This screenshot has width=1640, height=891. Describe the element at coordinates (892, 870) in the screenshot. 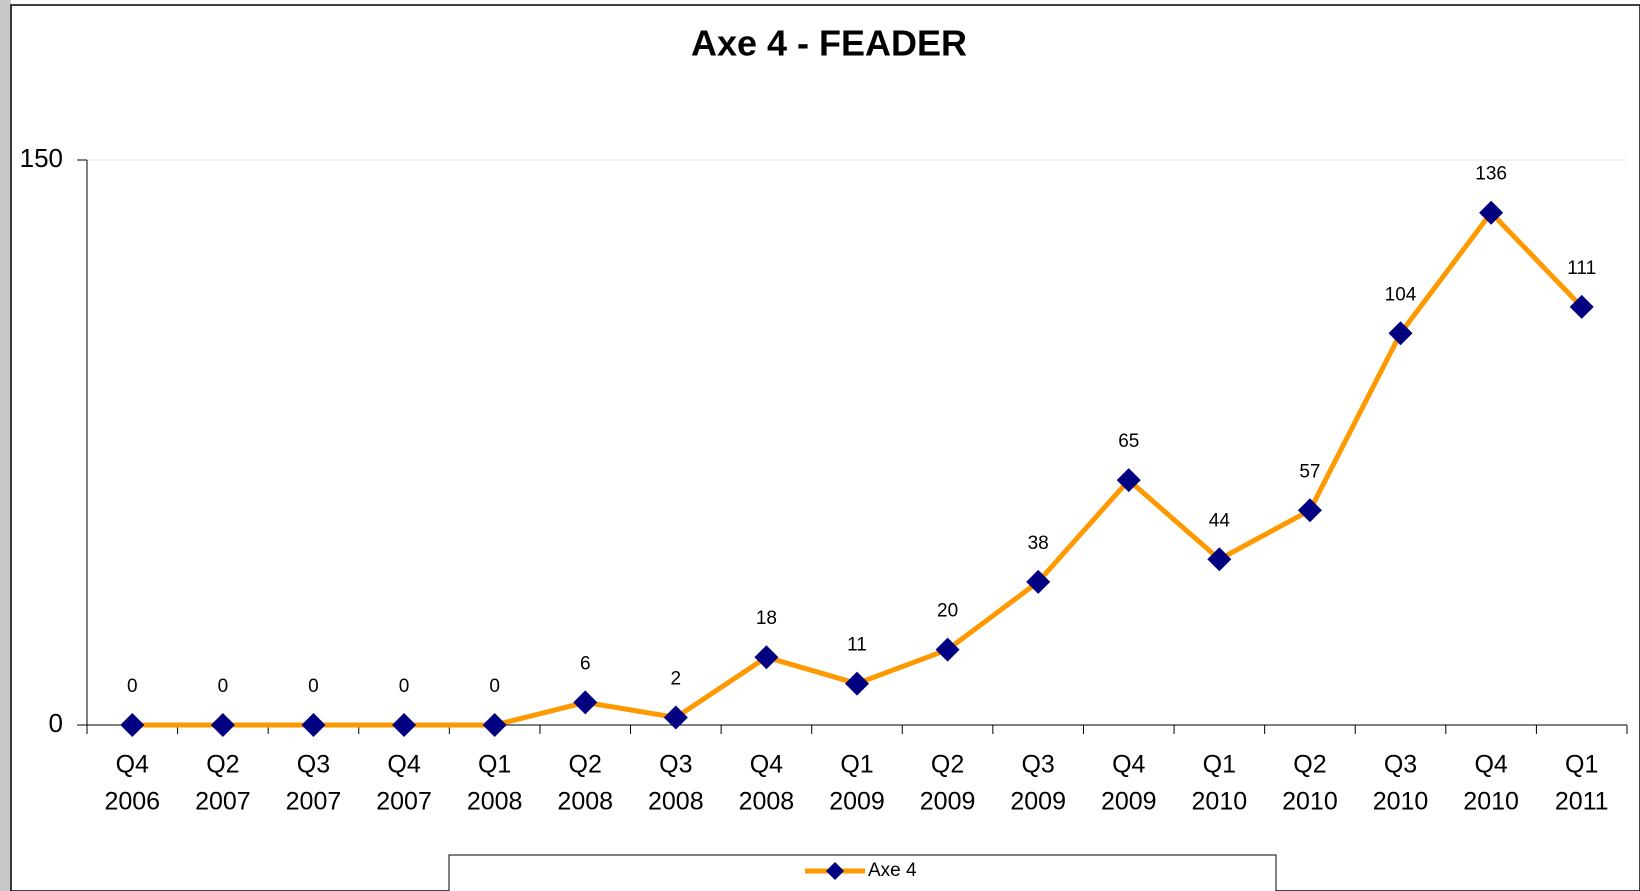

I see `legend-label: Axe 4` at that location.